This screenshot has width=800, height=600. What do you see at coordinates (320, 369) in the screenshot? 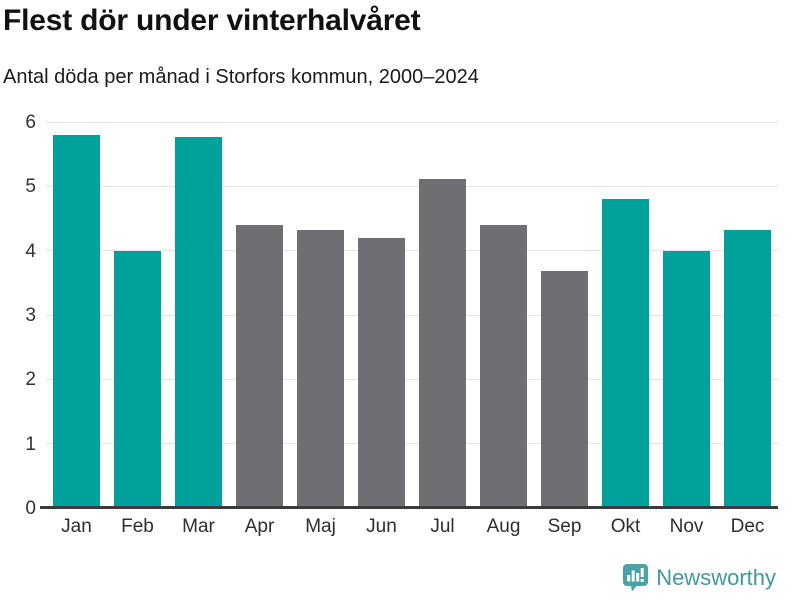
I see `bar-maj` at bounding box center [320, 369].